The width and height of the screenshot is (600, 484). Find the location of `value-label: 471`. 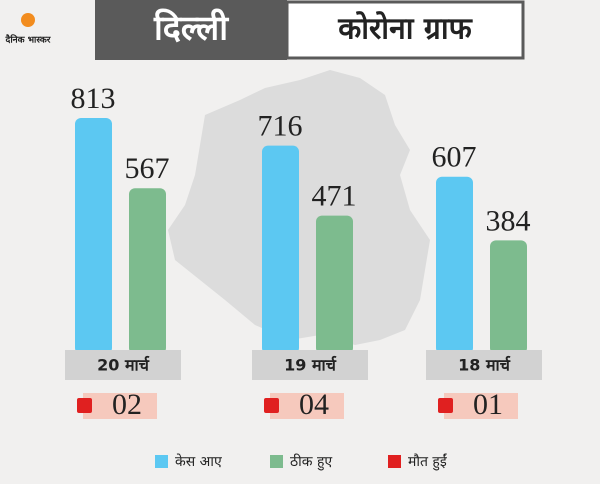

value-label: 471 is located at coordinates (334, 195).